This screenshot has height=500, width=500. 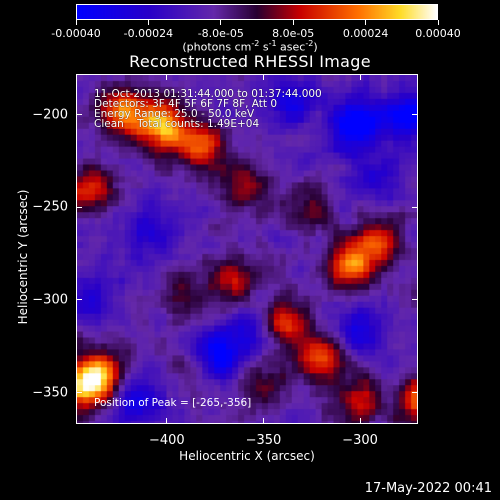 What do you see at coordinates (220, 33) in the screenshot?
I see `colorbar-tick-label: -8.0e-05` at bounding box center [220, 33].